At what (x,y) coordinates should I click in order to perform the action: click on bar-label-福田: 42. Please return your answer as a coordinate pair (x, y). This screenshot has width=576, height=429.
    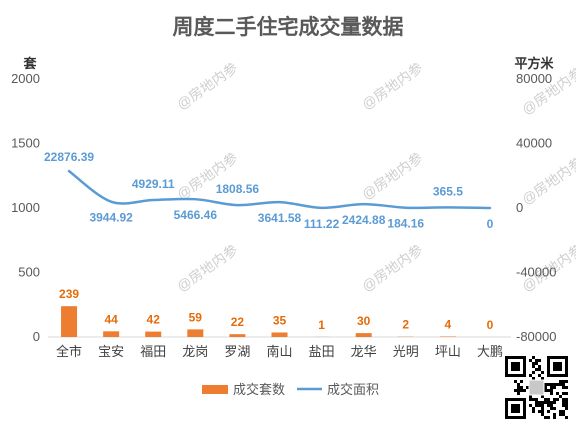
    Looking at the image, I should click on (154, 320).